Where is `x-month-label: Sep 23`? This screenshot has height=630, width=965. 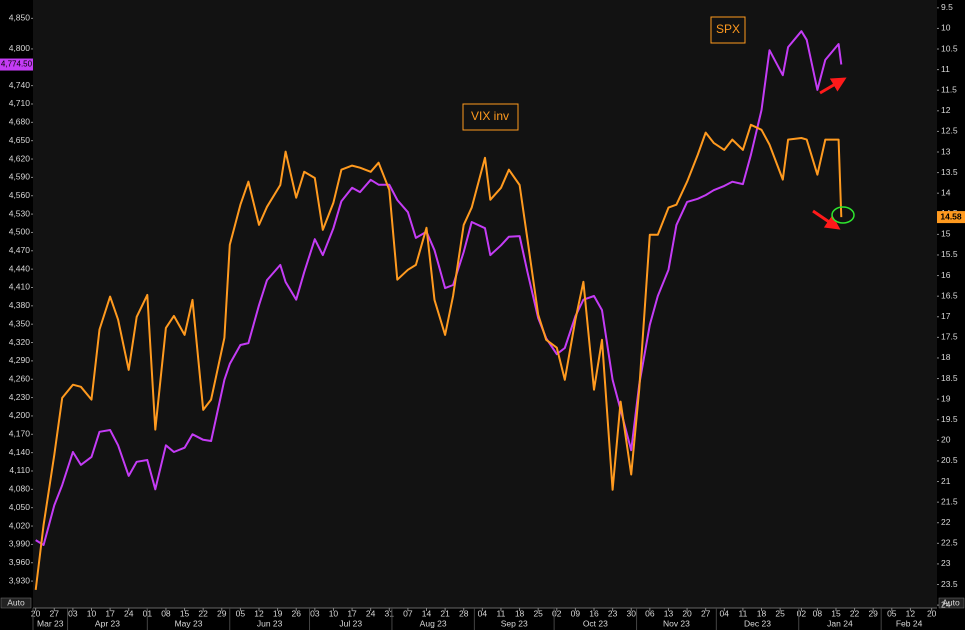 x-month-label: Sep 23 is located at coordinates (514, 623).